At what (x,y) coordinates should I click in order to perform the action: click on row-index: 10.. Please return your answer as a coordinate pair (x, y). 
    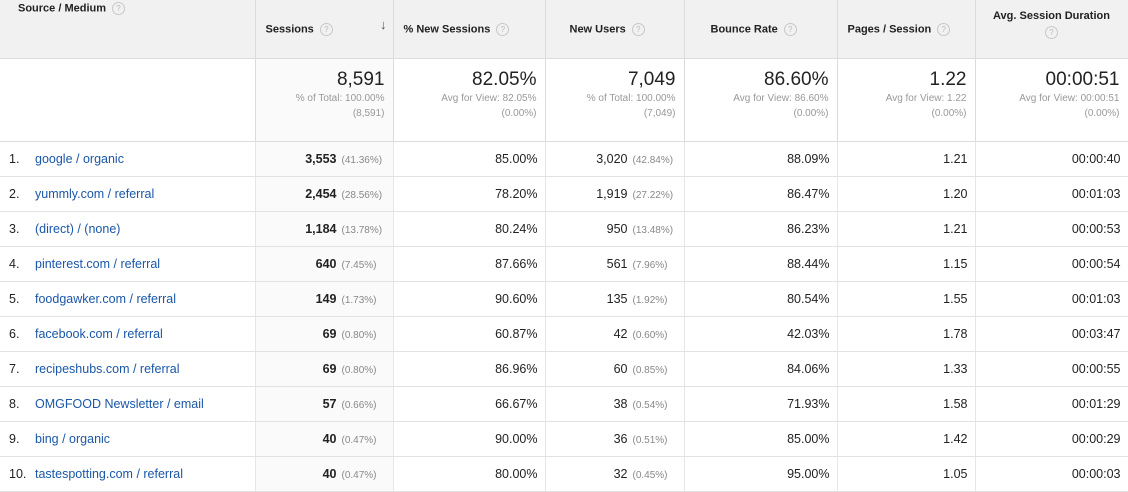
    Looking at the image, I should click on (18, 474).